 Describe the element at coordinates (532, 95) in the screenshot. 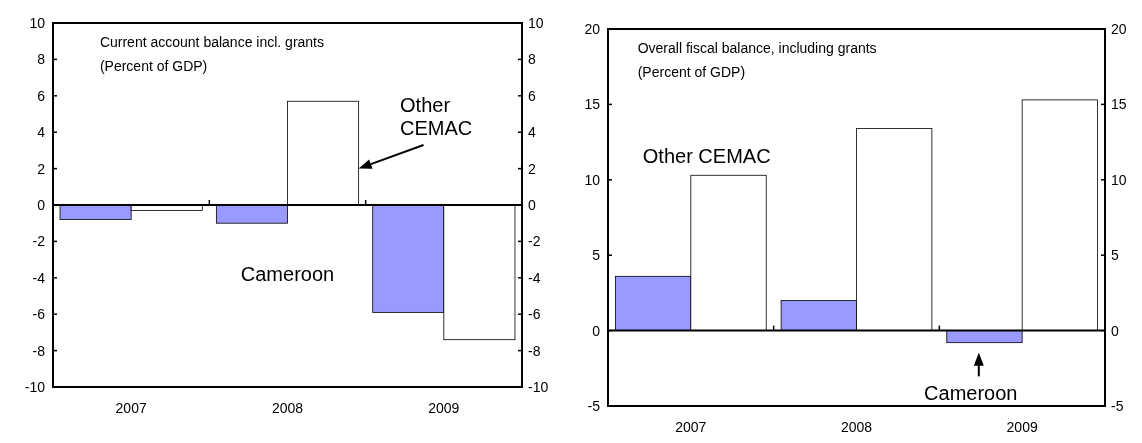

I see `y2-tick-label: 6` at that location.